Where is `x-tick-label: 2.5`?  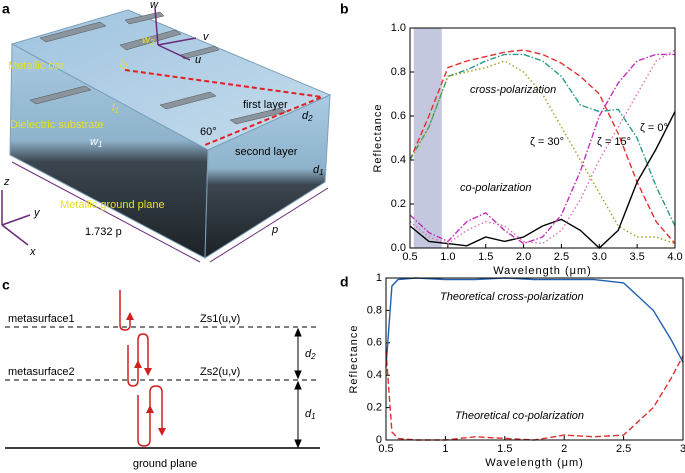
x-tick-label: 2.5 is located at coordinates (561, 257).